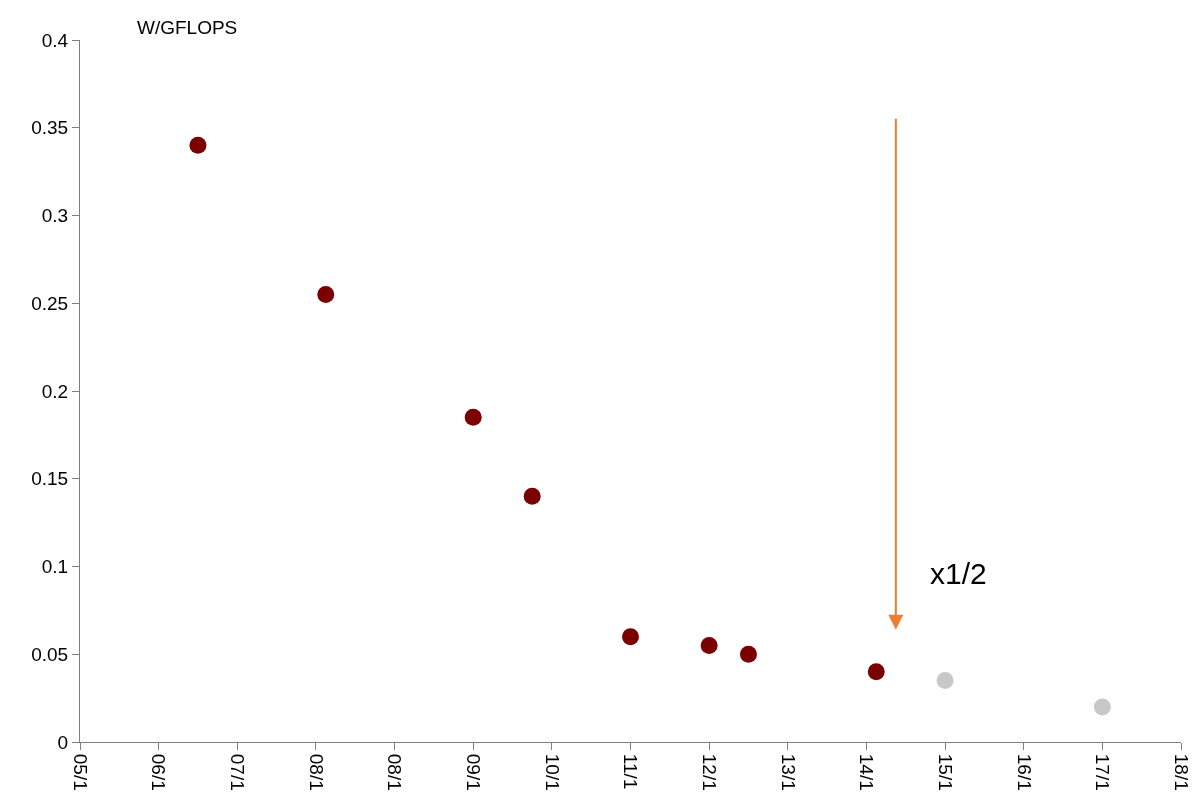  Describe the element at coordinates (788, 772) in the screenshot. I see `x-tick-label: 13/1` at that location.